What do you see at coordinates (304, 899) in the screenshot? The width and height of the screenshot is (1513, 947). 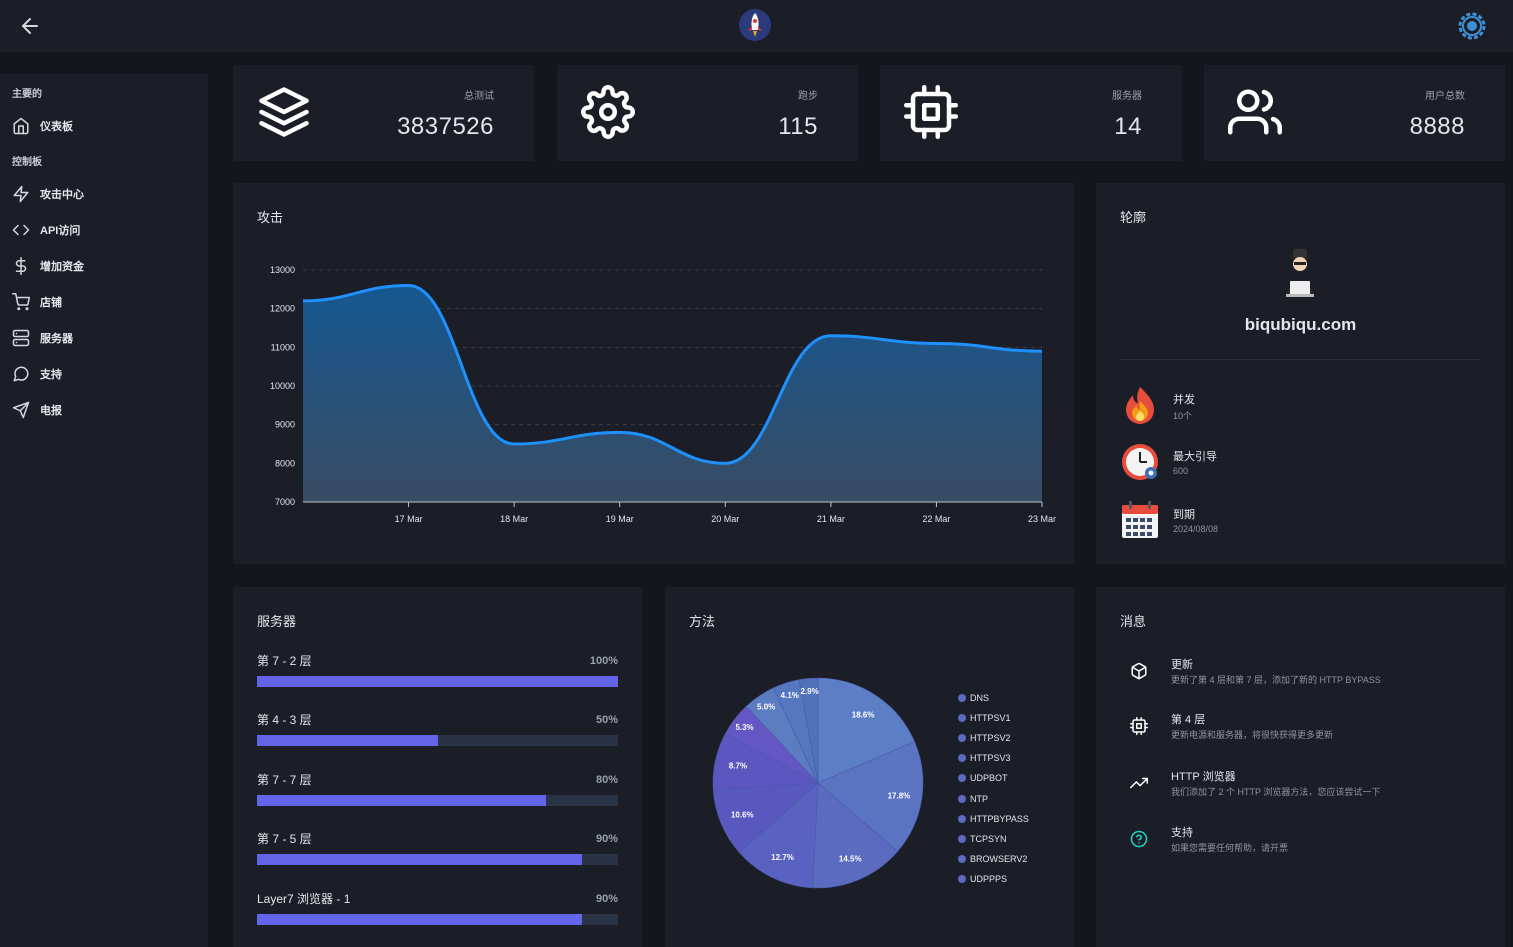 I see `server-name: Layer7 浏览器 - 1` at bounding box center [304, 899].